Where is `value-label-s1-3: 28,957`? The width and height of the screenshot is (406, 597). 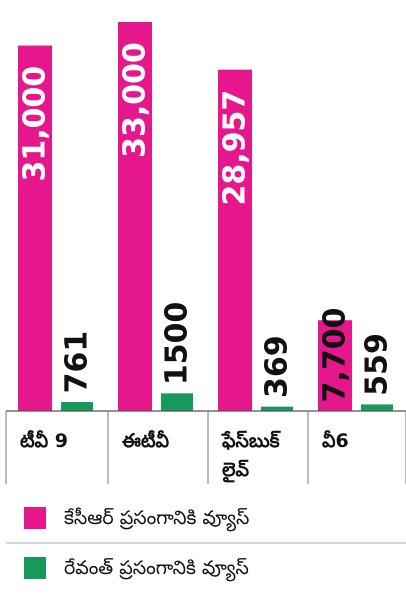
value-label-s1-3: 28,957 is located at coordinates (235, 148).